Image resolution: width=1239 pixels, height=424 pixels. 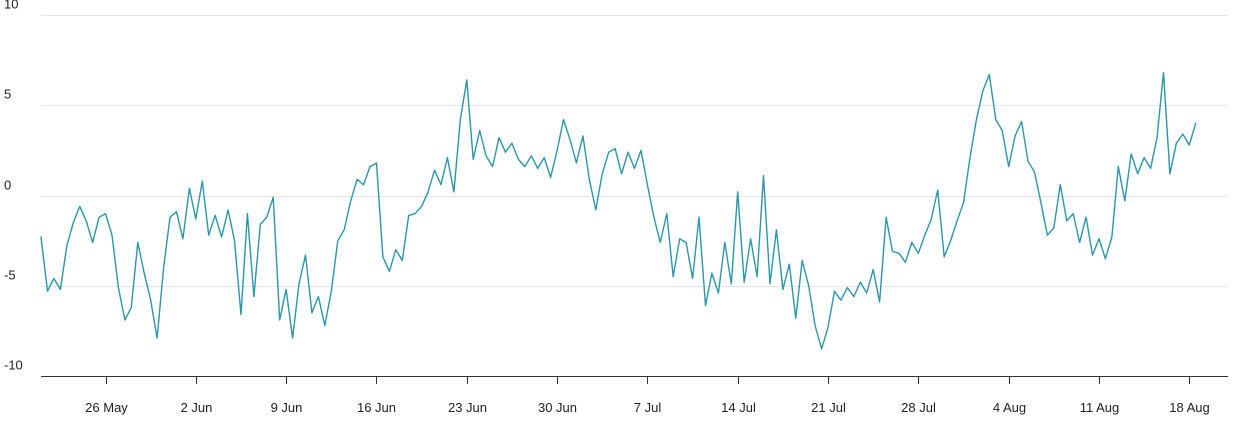 What do you see at coordinates (11, 6) in the screenshot?
I see `y-tick-label: 10` at bounding box center [11, 6].